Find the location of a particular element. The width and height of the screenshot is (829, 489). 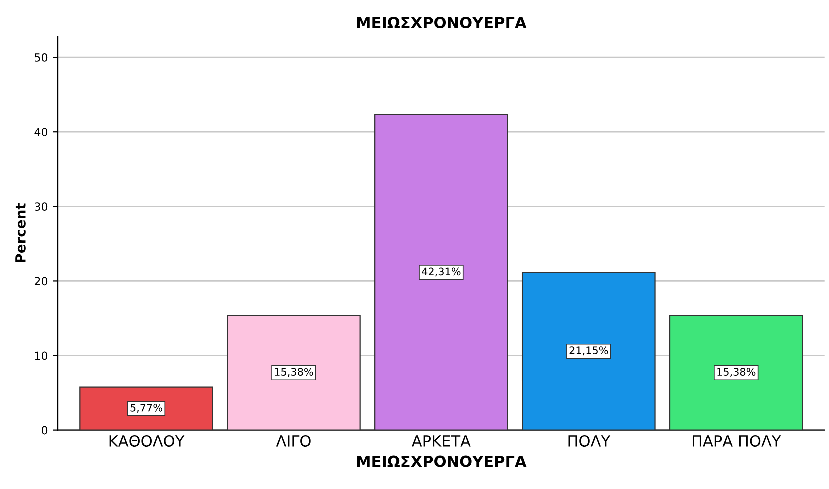

y-tick-label: 0 is located at coordinates (45, 430).